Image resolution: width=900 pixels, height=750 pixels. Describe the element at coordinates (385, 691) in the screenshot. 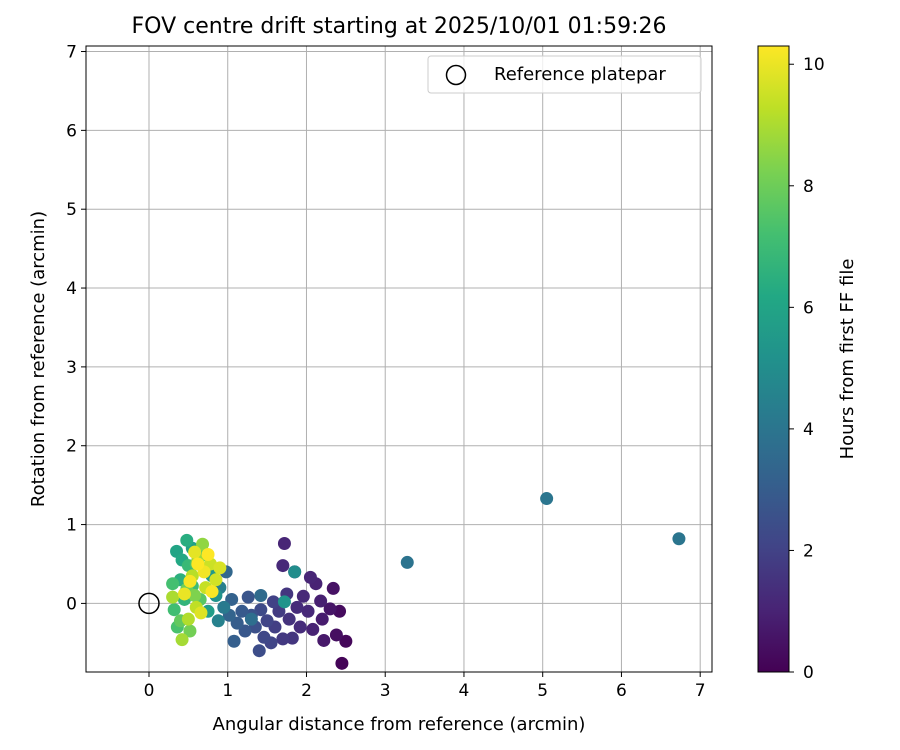

I see `x-tick-label-3: 3` at that location.